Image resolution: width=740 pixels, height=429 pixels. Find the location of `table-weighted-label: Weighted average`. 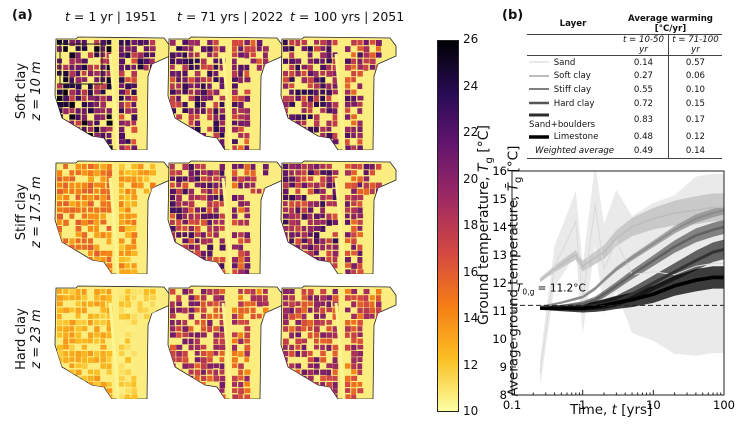

table-weighted-label: Weighted average is located at coordinates (573, 151).